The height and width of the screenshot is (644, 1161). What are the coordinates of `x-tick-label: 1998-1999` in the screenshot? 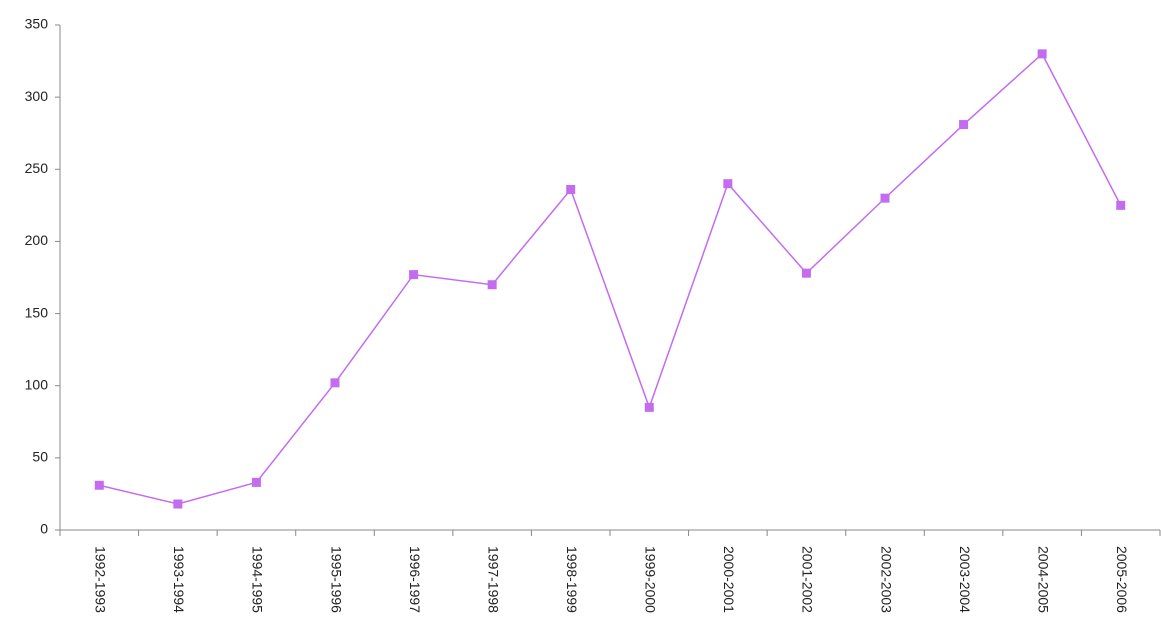 It's located at (572, 579).